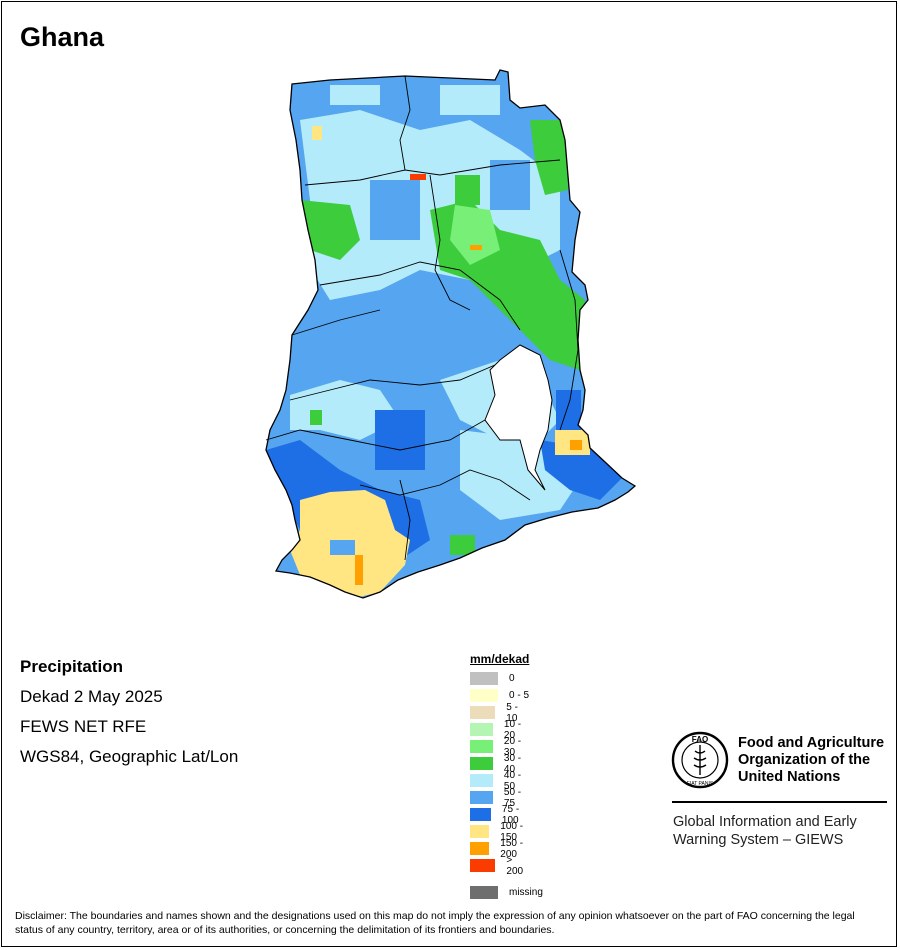 The image size is (900, 950). Describe the element at coordinates (91, 696) in the screenshot. I see `info-period: Dekad 2 May 2025` at that location.